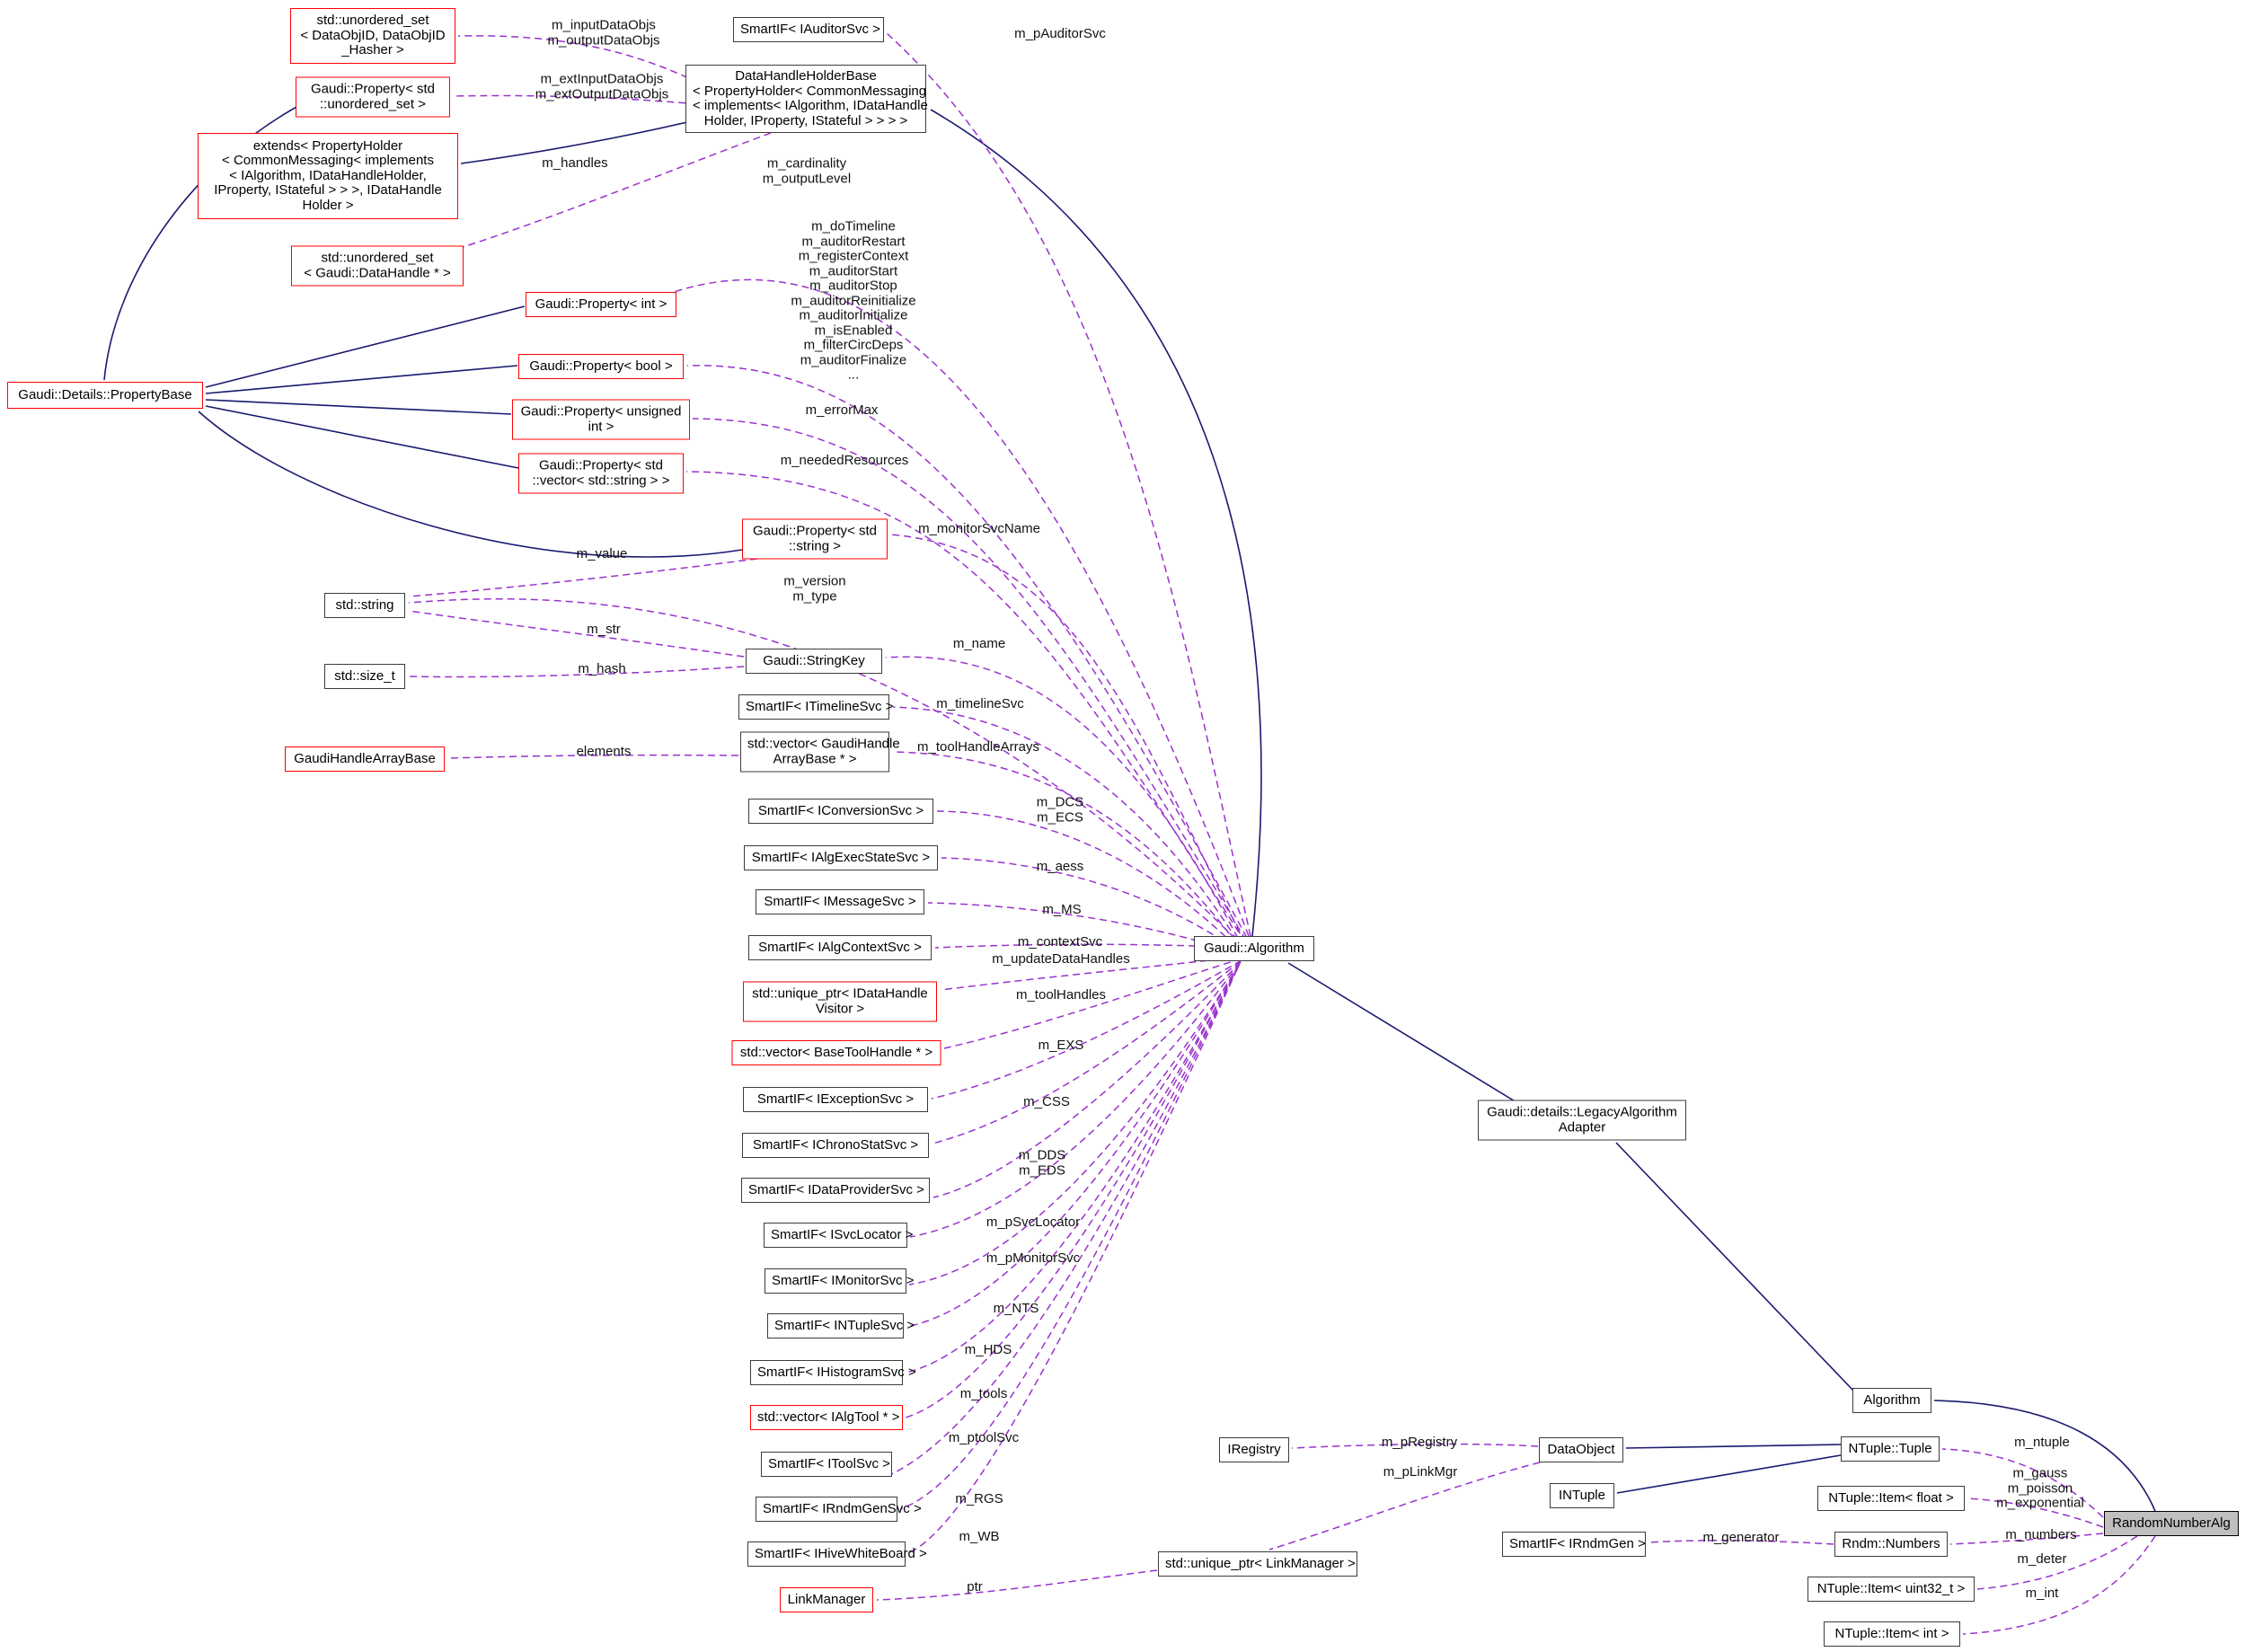  I want to click on lbl-hash: m_hash, so click(601, 669).